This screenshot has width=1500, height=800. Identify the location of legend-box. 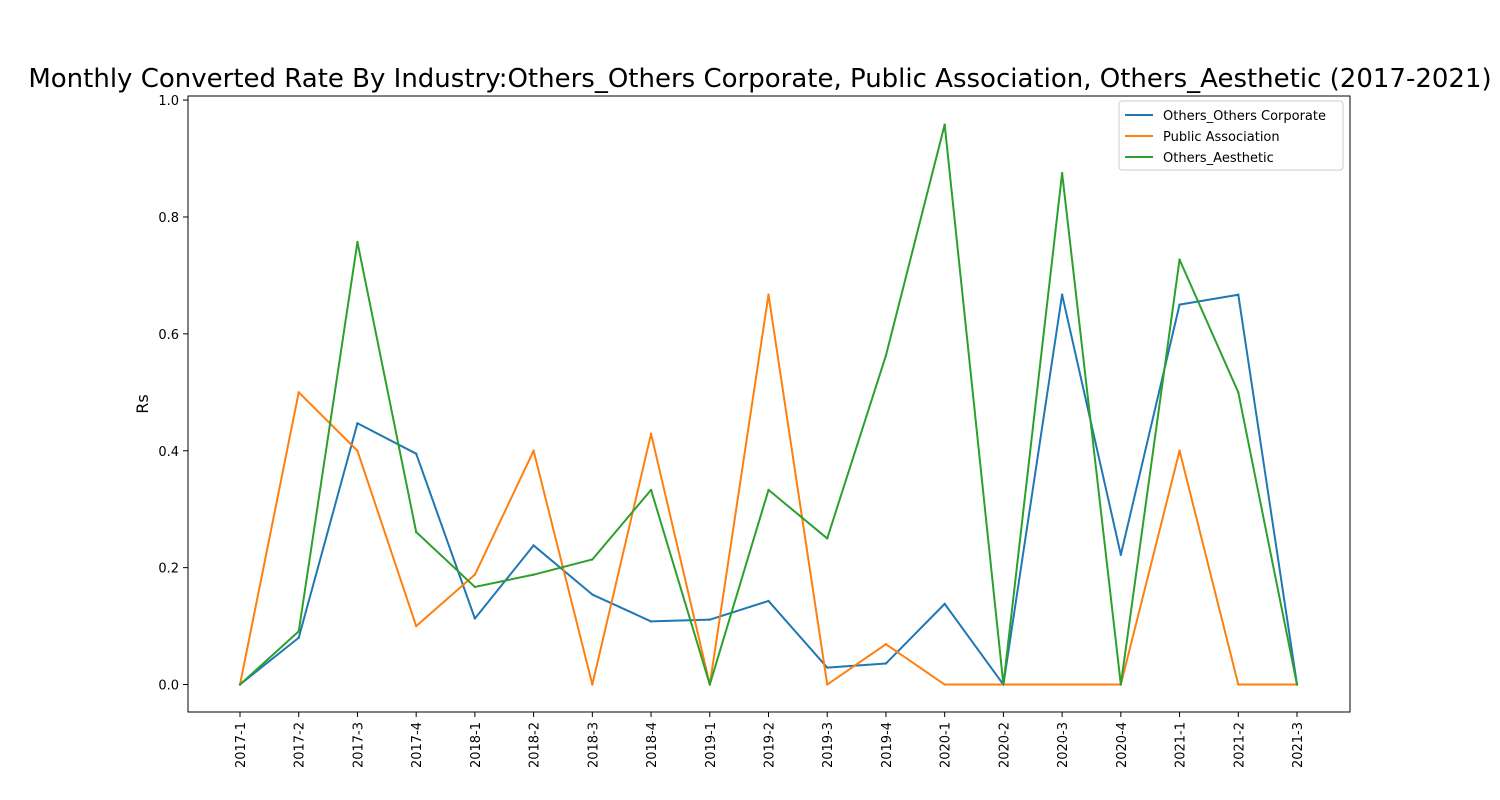
(1231, 135).